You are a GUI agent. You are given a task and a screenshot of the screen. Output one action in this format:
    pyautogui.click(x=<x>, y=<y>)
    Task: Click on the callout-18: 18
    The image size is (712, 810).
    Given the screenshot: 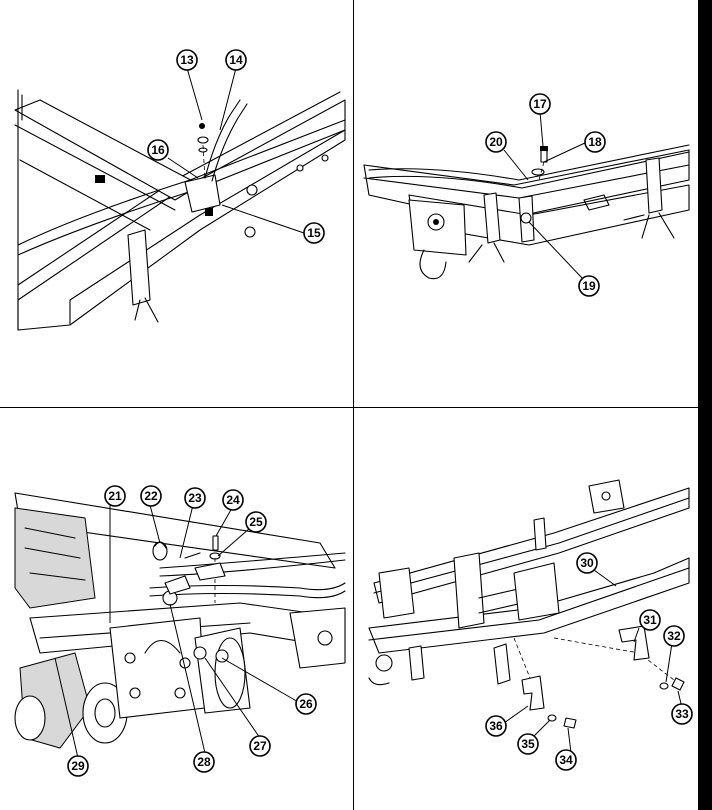 What is the action you would take?
    pyautogui.click(x=595, y=142)
    